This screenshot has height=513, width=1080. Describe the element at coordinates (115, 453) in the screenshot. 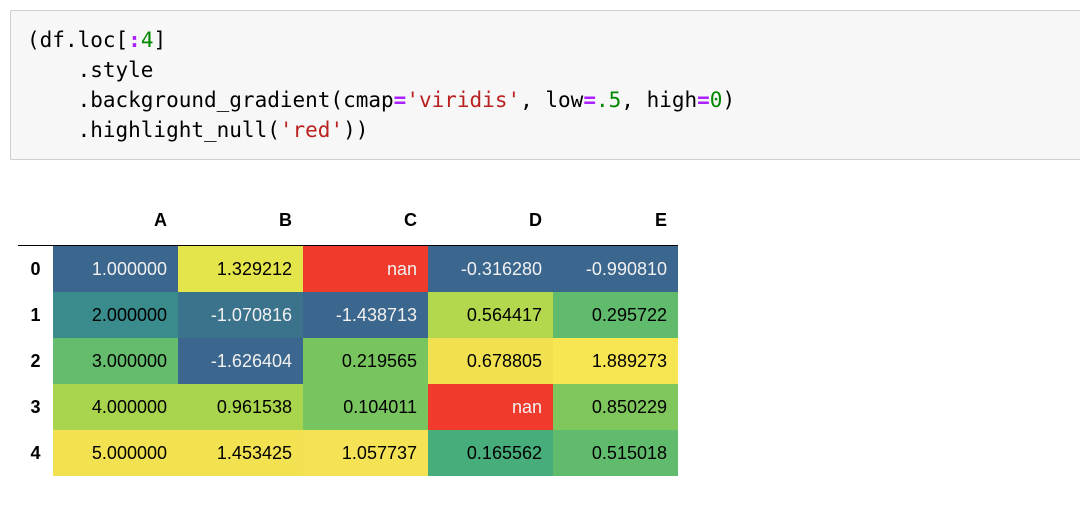

I see `table-cell: 5.000000` at that location.